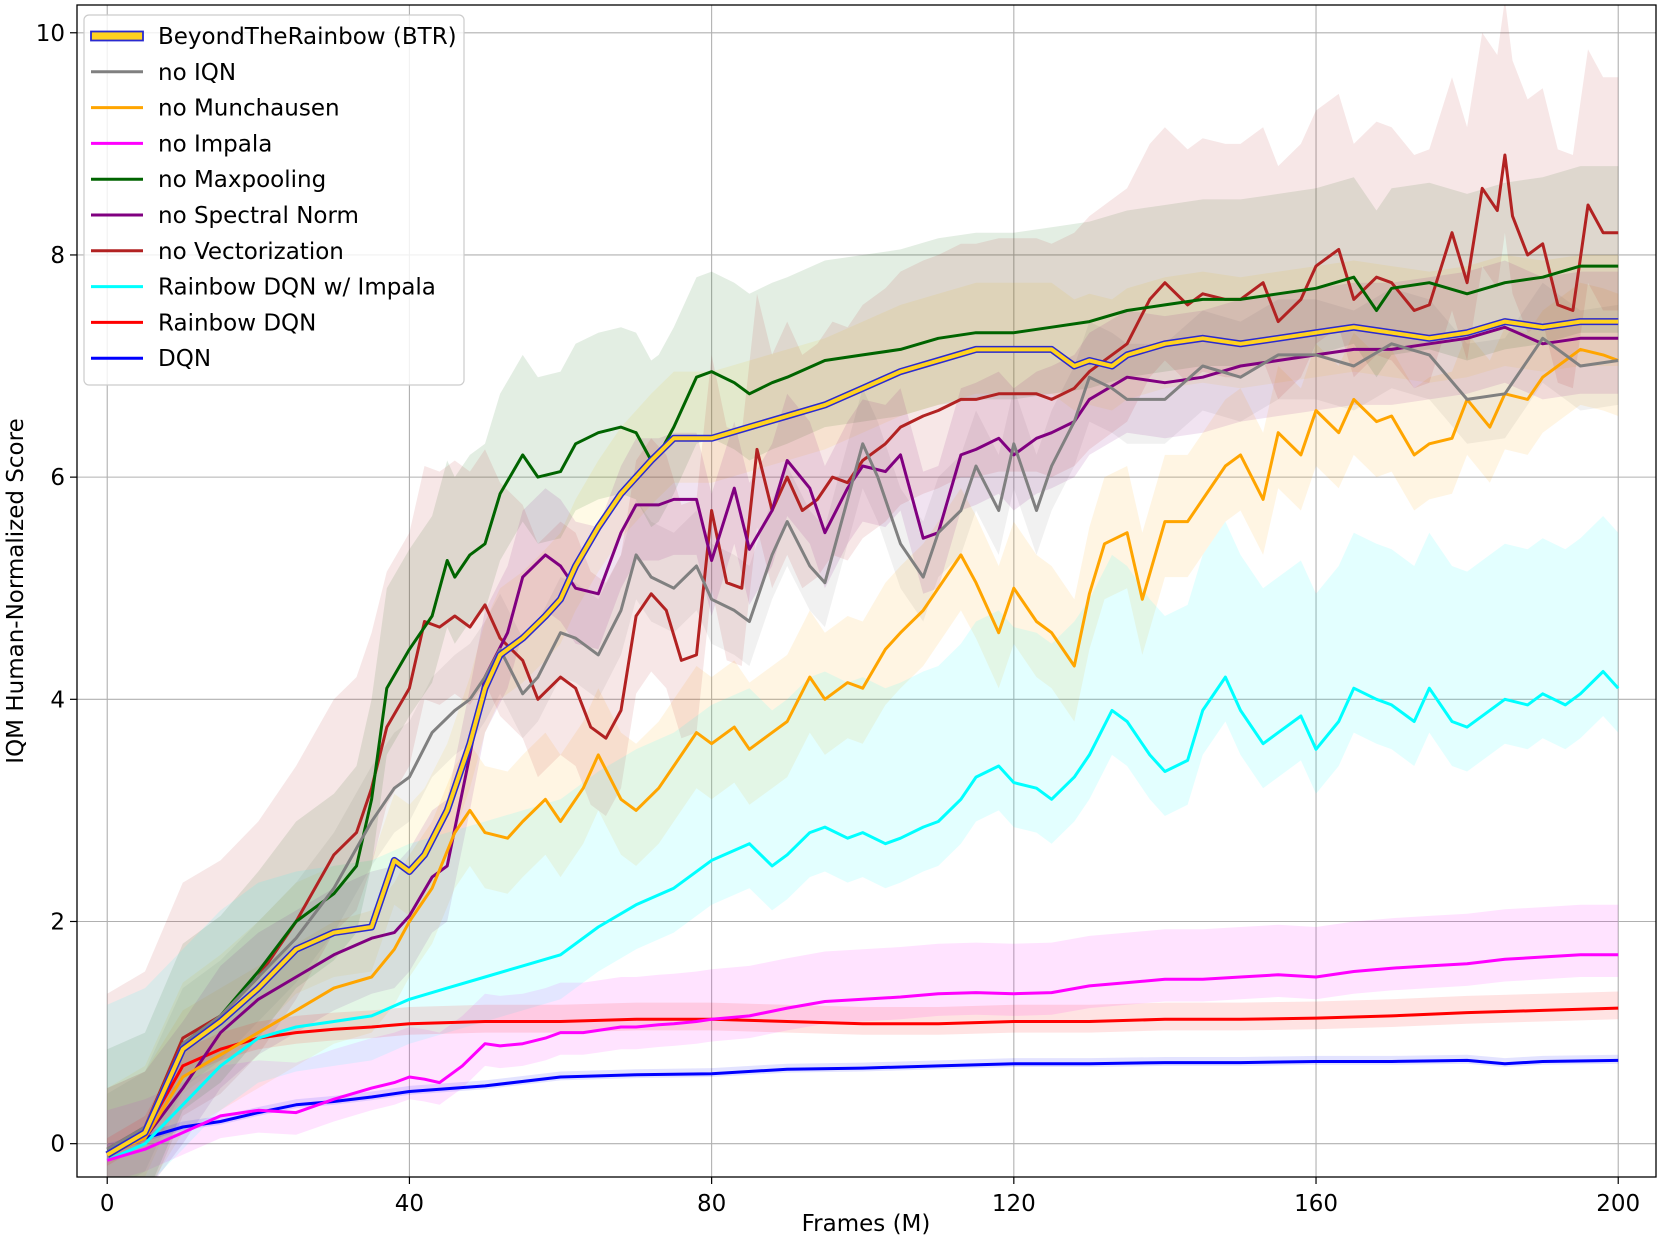 This screenshot has height=1256, width=1661. I want to click on y-tick-label: 2, so click(57, 922).